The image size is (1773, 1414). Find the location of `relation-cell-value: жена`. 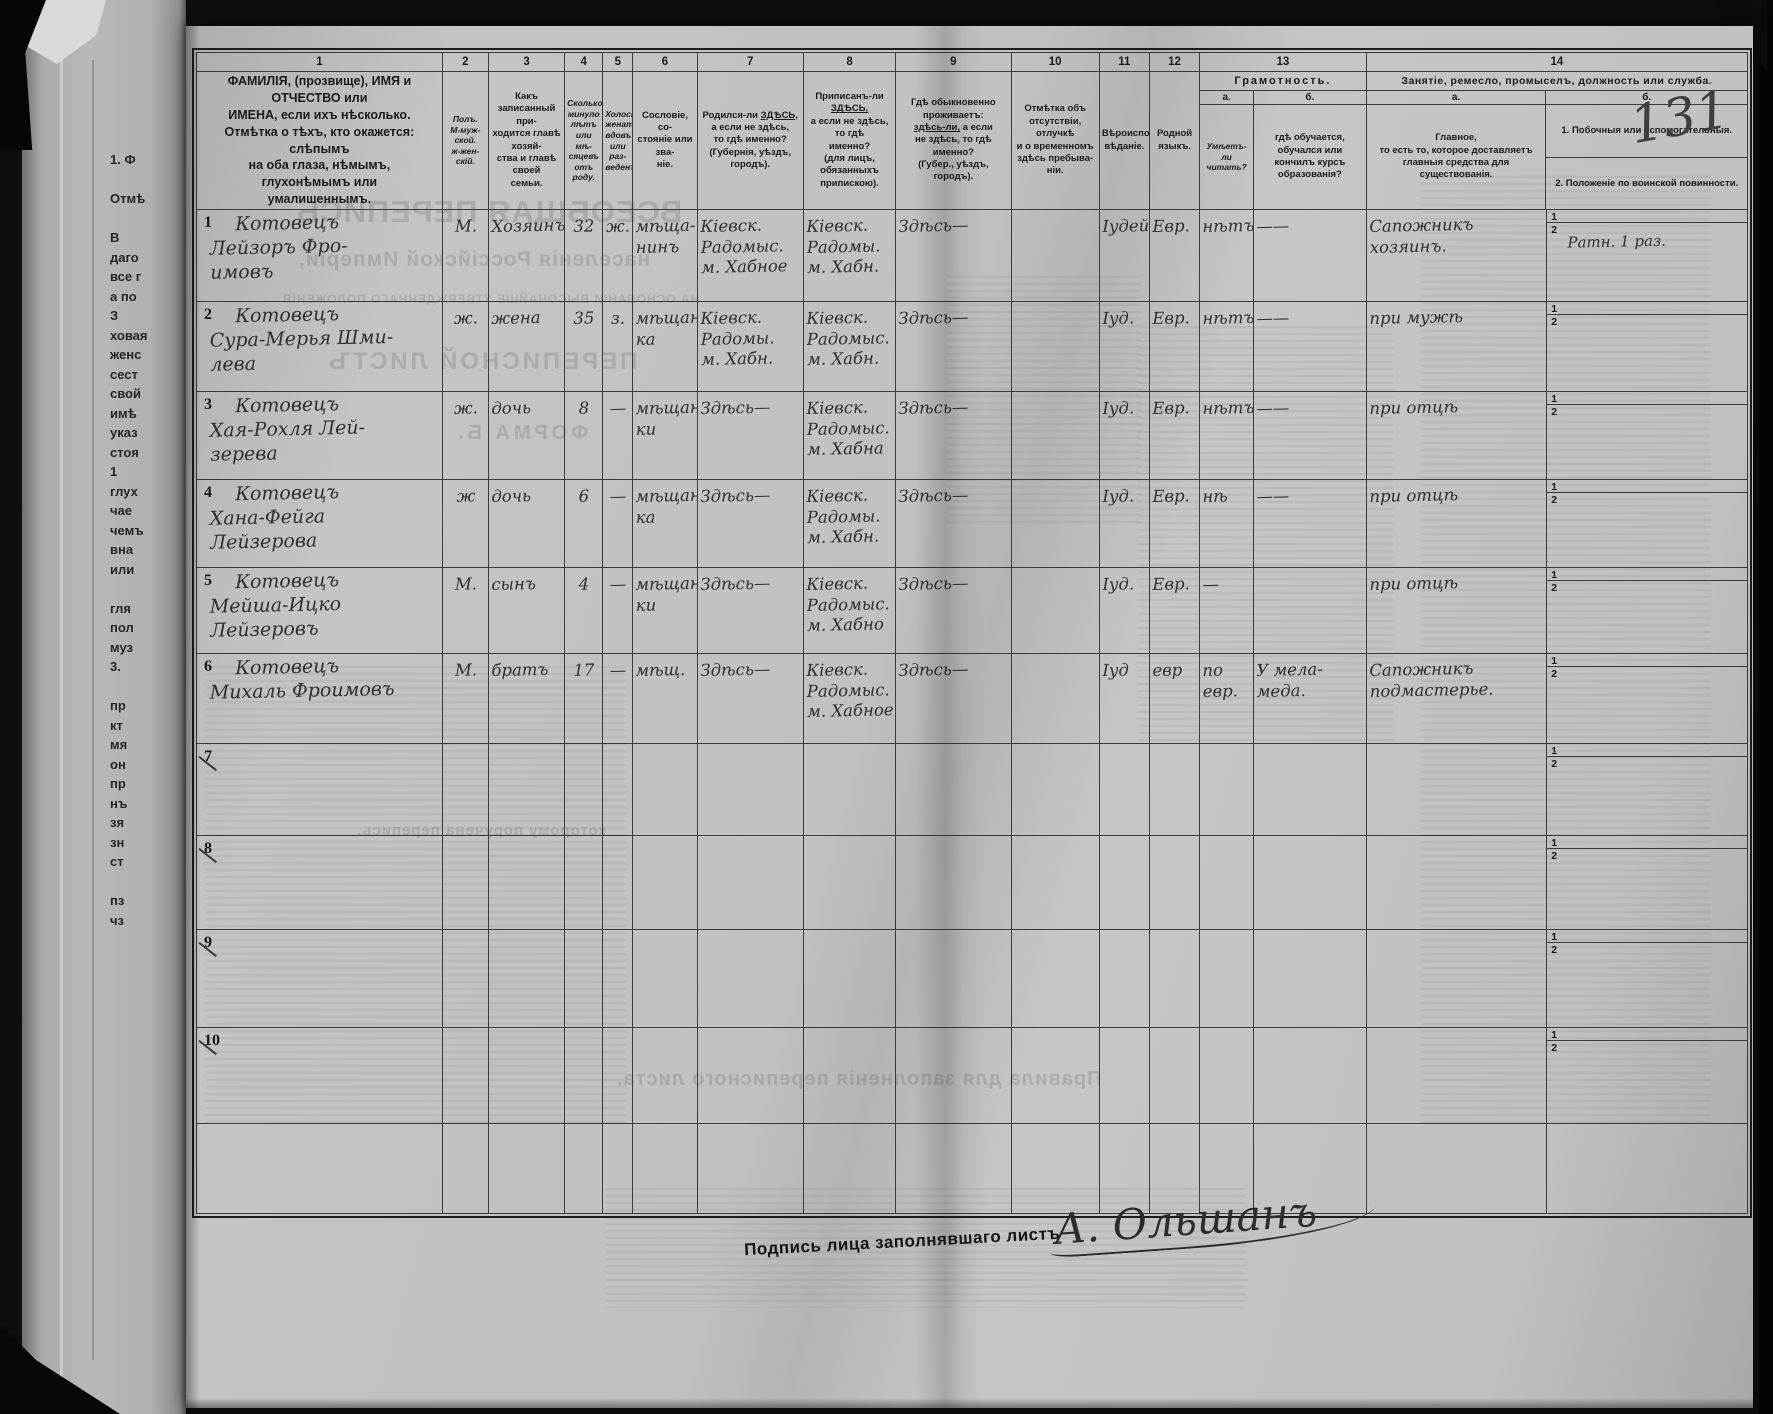

relation-cell-value: жена is located at coordinates (516, 317).